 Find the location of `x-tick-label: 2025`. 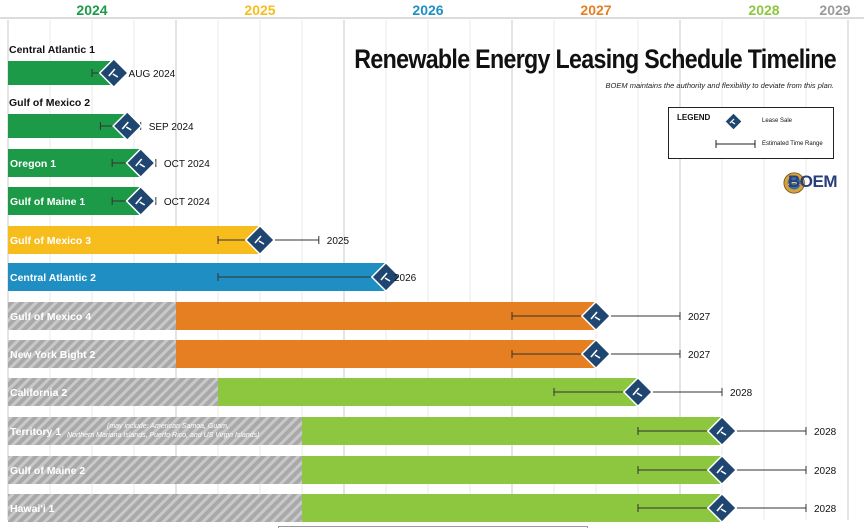

x-tick-label: 2025 is located at coordinates (259, 10).